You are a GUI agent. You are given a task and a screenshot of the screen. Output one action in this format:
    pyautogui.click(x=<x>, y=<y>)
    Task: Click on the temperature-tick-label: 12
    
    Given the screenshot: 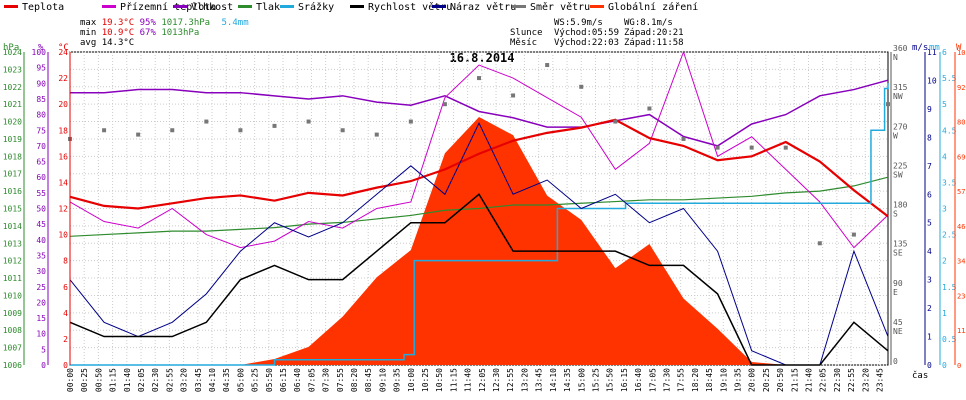 What is the action you would take?
    pyautogui.click(x=63, y=209)
    